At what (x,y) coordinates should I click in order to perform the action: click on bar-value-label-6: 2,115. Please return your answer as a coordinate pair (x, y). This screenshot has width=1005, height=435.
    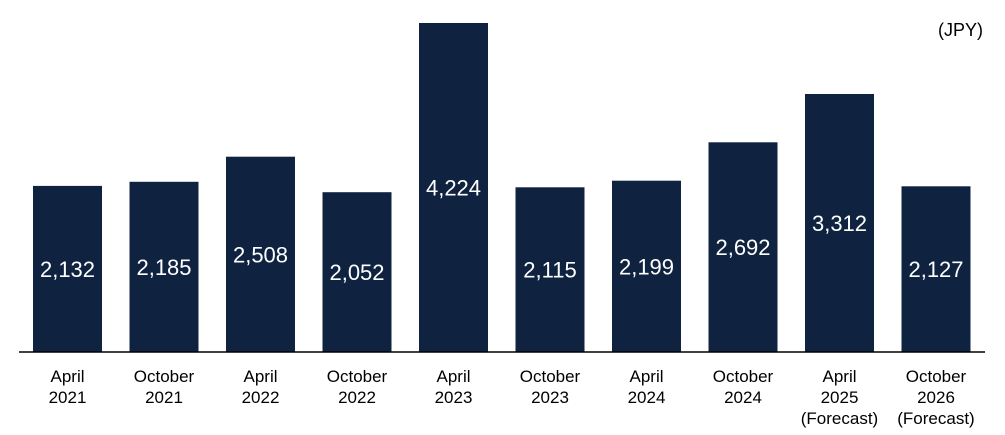
    Looking at the image, I should click on (549, 270).